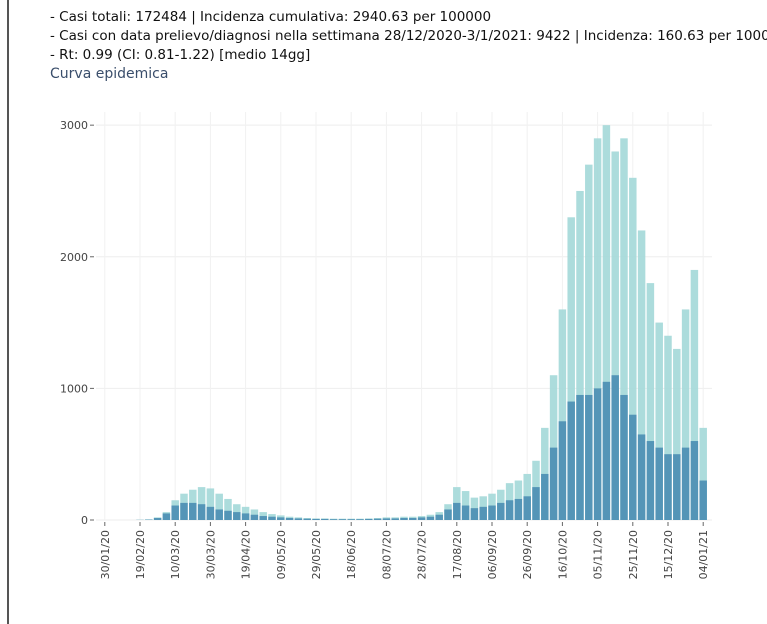 The width and height of the screenshot is (767, 624). Describe the element at coordinates (386, 554) in the screenshot. I see `x-tick-label: 08/07/20` at that location.